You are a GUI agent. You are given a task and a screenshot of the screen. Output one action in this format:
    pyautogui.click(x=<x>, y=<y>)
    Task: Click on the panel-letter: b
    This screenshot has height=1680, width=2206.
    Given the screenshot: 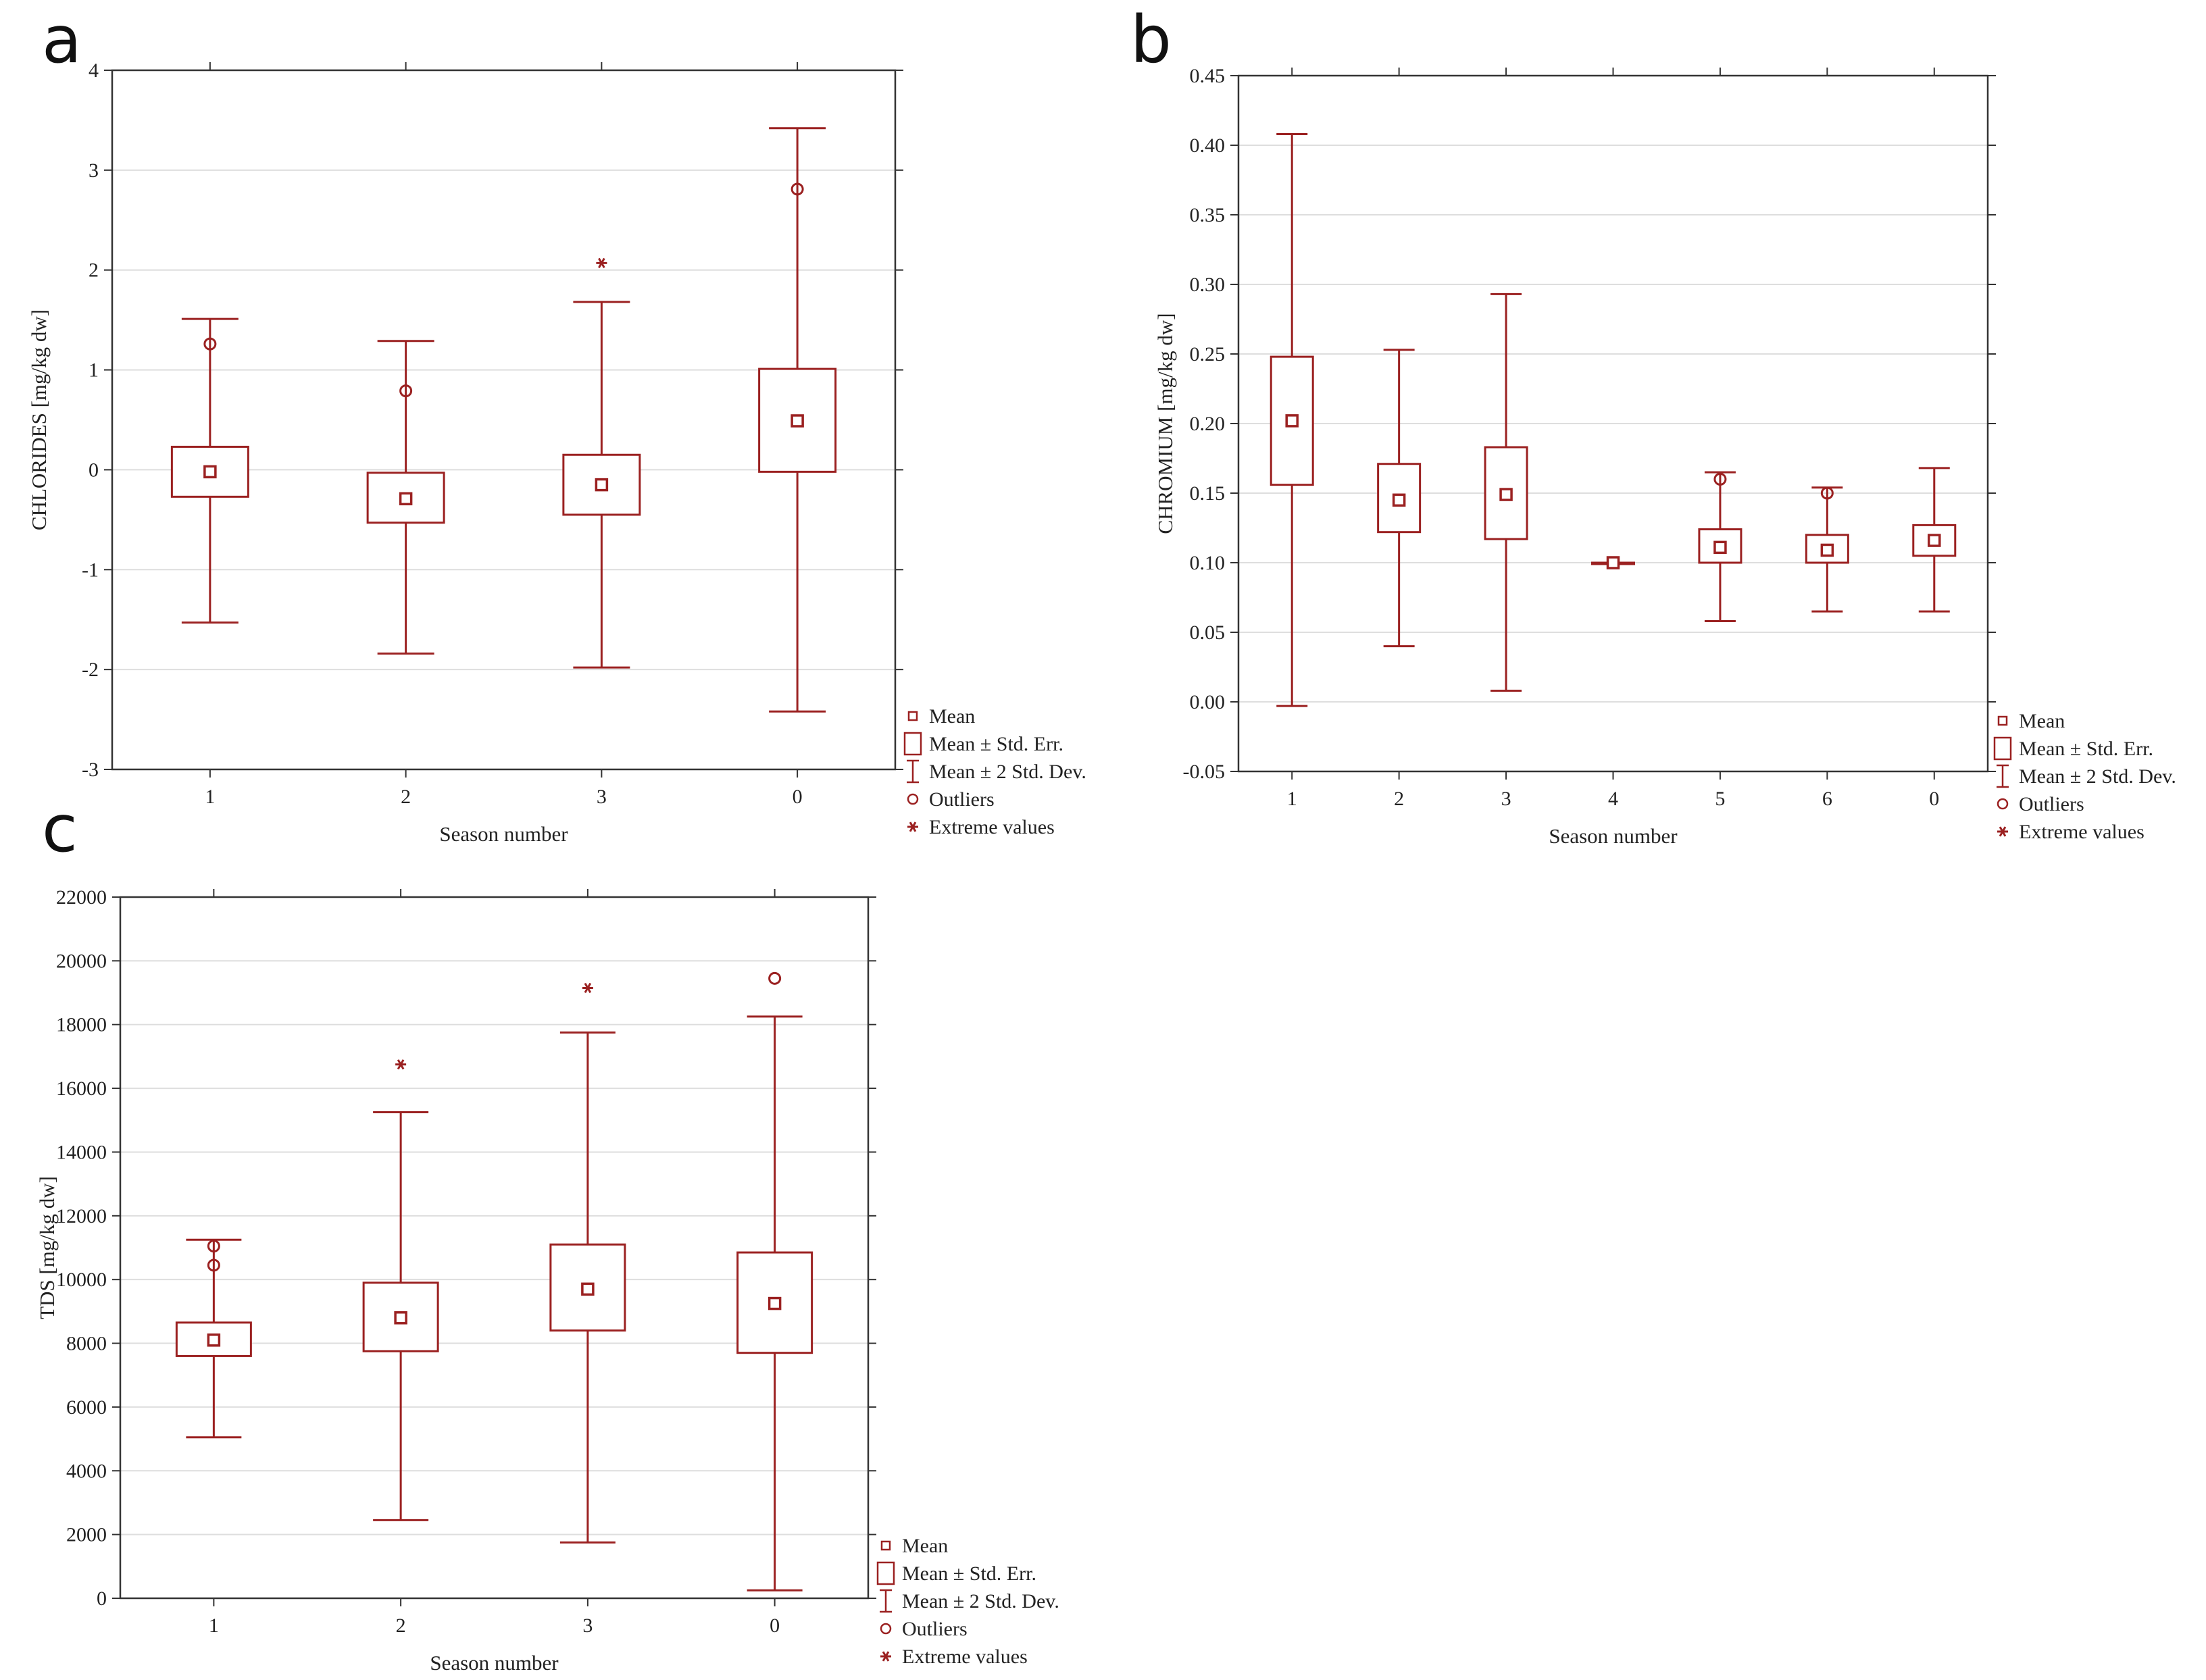 What is the action you would take?
    pyautogui.click(x=1151, y=40)
    